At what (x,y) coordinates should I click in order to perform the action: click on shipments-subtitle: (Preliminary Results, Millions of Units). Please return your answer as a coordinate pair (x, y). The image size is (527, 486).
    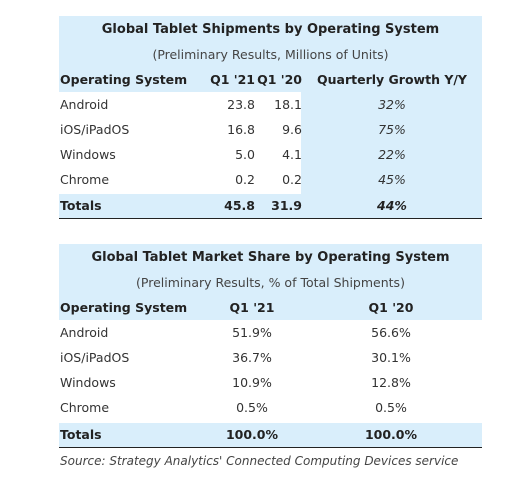
    Looking at the image, I should click on (270, 54).